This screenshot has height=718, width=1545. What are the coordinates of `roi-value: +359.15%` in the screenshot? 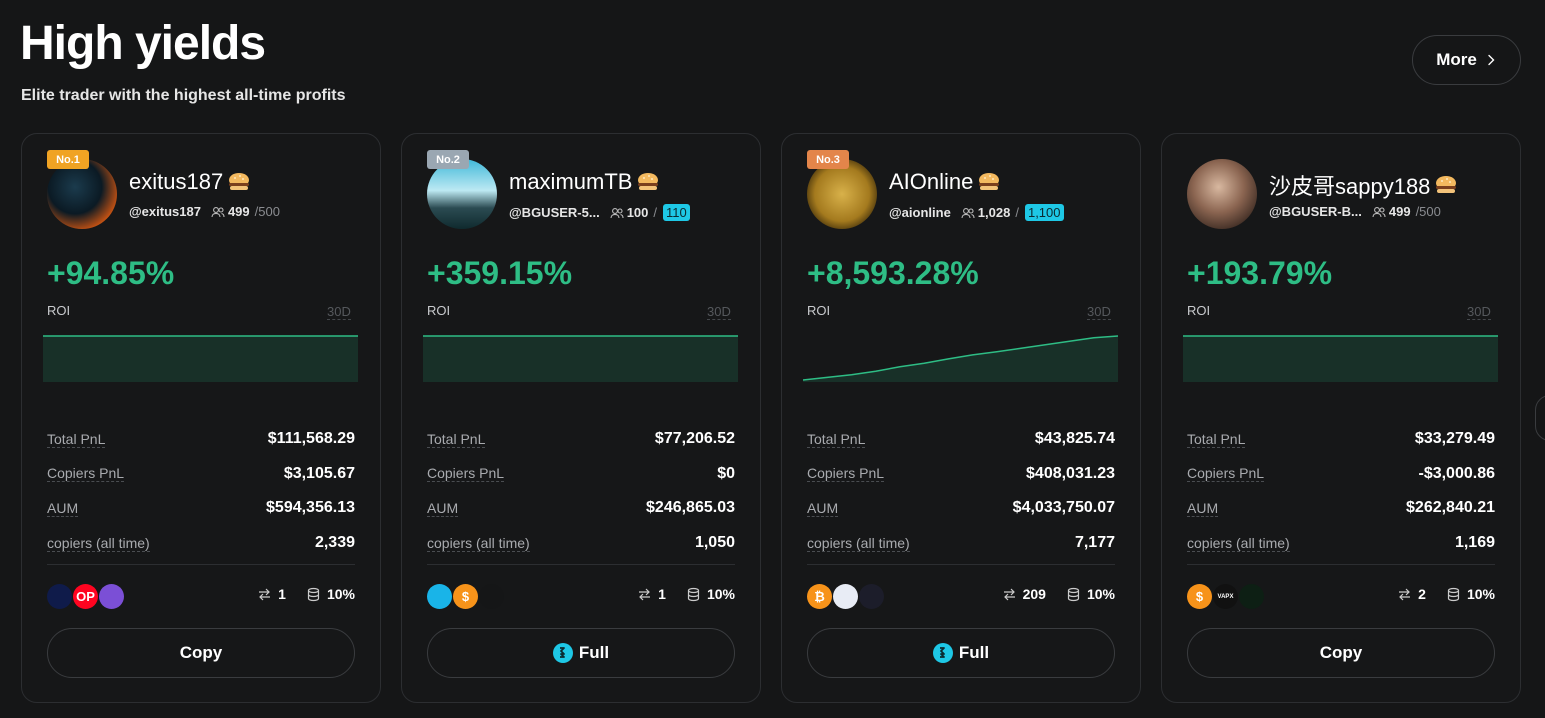 It's located at (500, 273).